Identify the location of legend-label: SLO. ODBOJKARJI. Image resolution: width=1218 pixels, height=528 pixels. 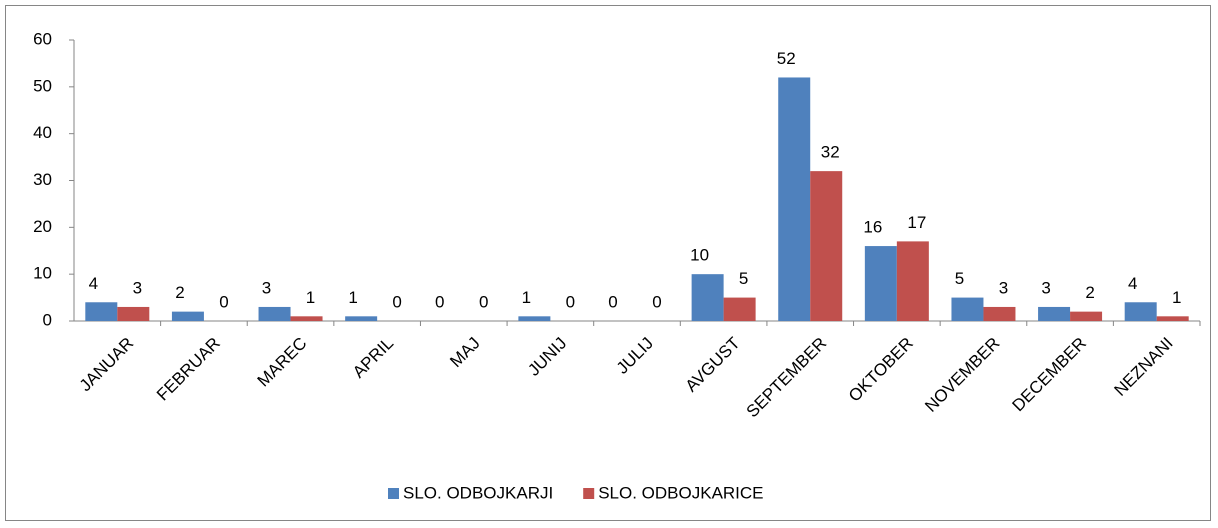
(478, 492).